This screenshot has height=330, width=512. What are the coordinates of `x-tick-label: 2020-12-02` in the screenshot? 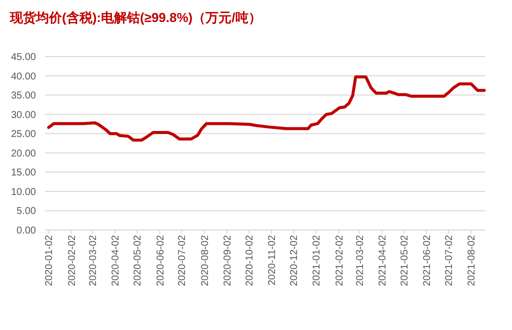 It's located at (294, 260).